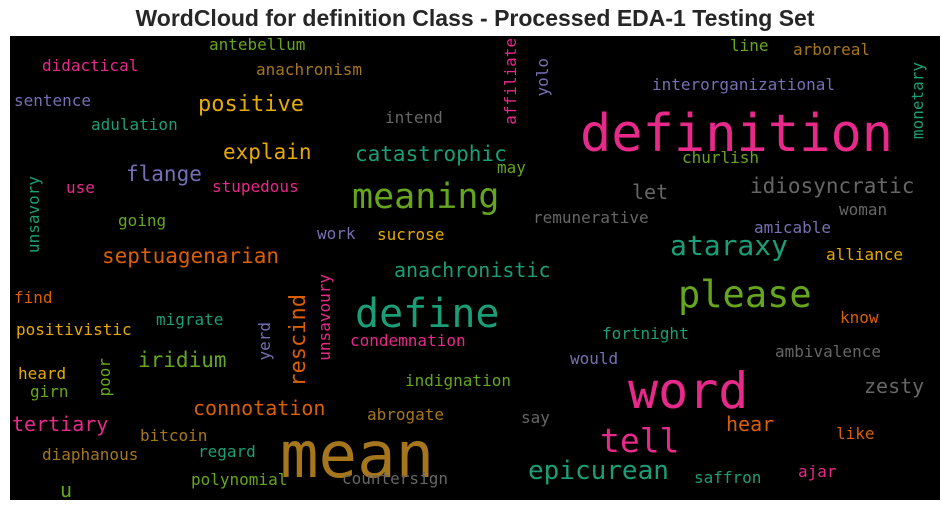  I want to click on word-interorganizational: interorganizational, so click(744, 84).